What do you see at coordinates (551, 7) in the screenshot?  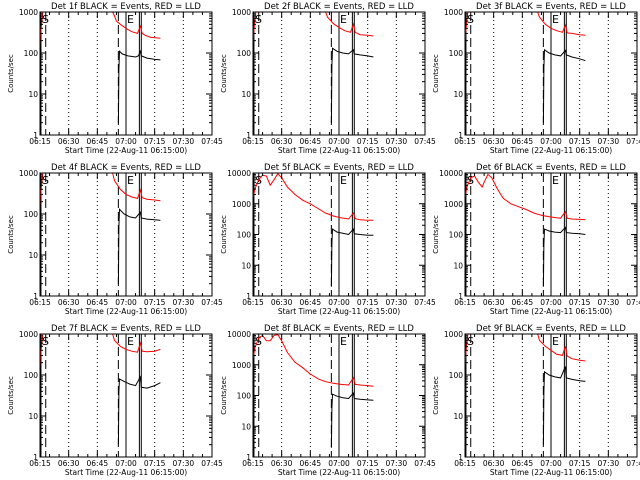 I see `chart-title: Det 3f BLACK = Events, RED = LLD` at bounding box center [551, 7].